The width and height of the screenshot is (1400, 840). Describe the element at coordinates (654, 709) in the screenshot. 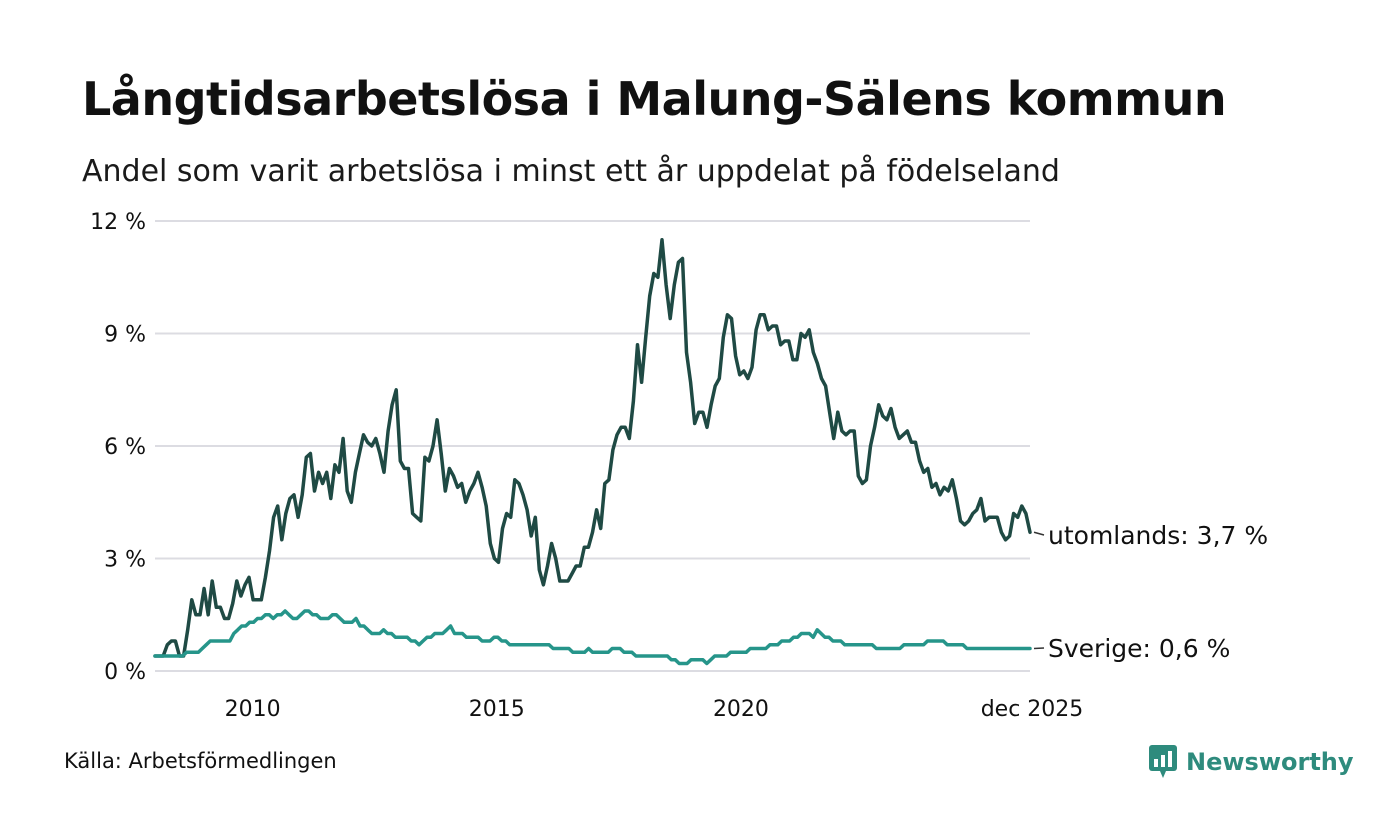

I see `x-axis-ticks: 2010 2015 2020 dec 2025` at that location.